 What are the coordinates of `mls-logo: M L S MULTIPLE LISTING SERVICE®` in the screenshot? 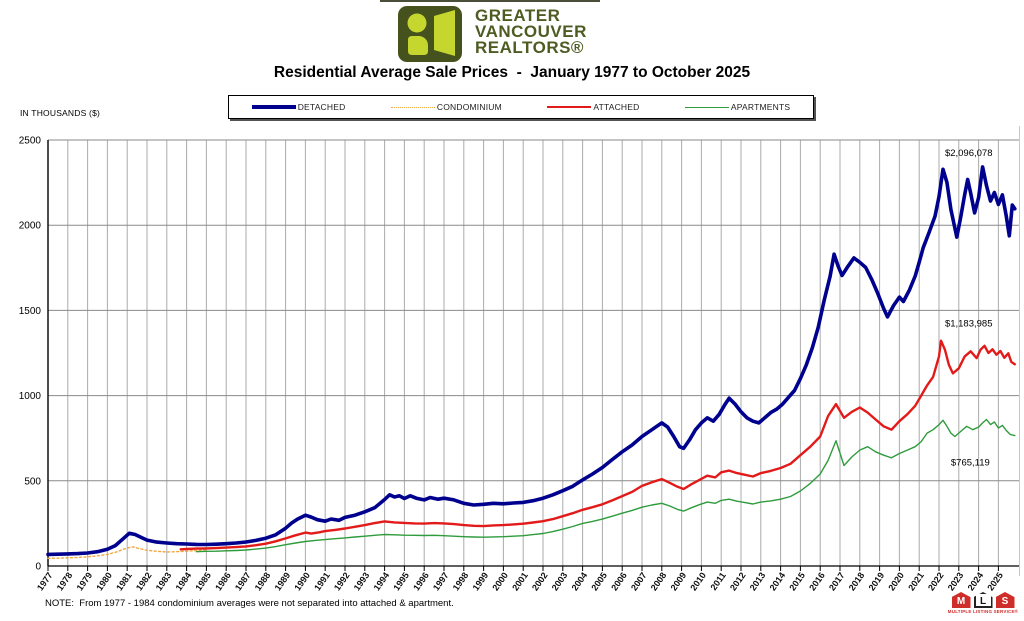 It's located at (983, 603).